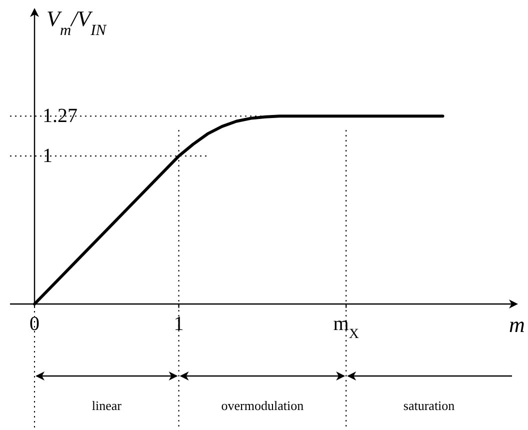 This screenshot has height=430, width=528. Describe the element at coordinates (60, 116) in the screenshot. I see `y-tick-label: 1.27` at that location.